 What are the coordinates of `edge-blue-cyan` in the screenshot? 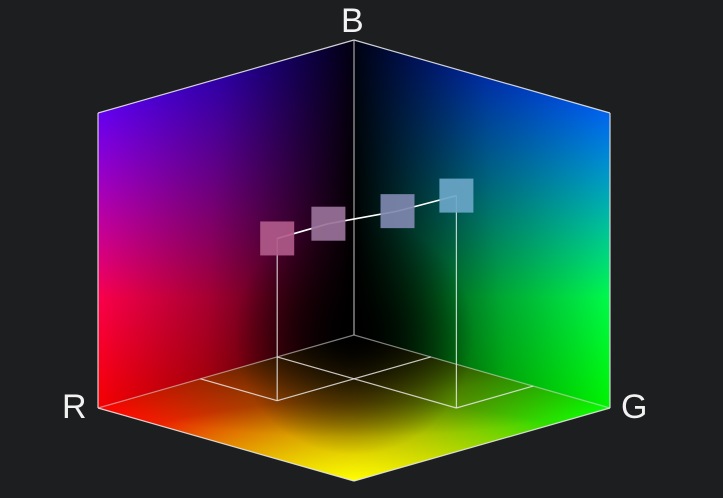 It's located at (482, 76).